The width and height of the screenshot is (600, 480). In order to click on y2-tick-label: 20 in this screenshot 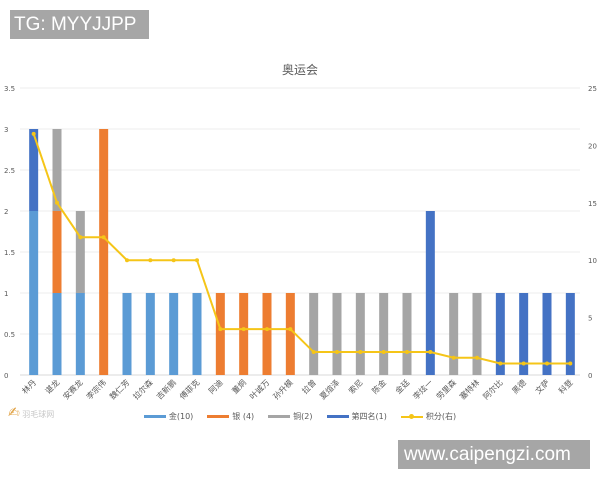, I will do `click(592, 146)`.